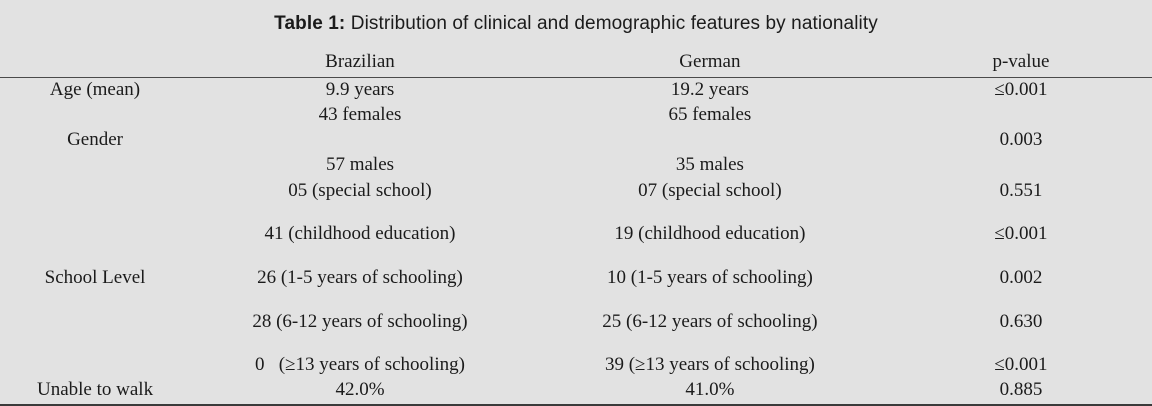  Describe the element at coordinates (360, 164) in the screenshot. I see `brazilian-cell: 57 males` at that location.